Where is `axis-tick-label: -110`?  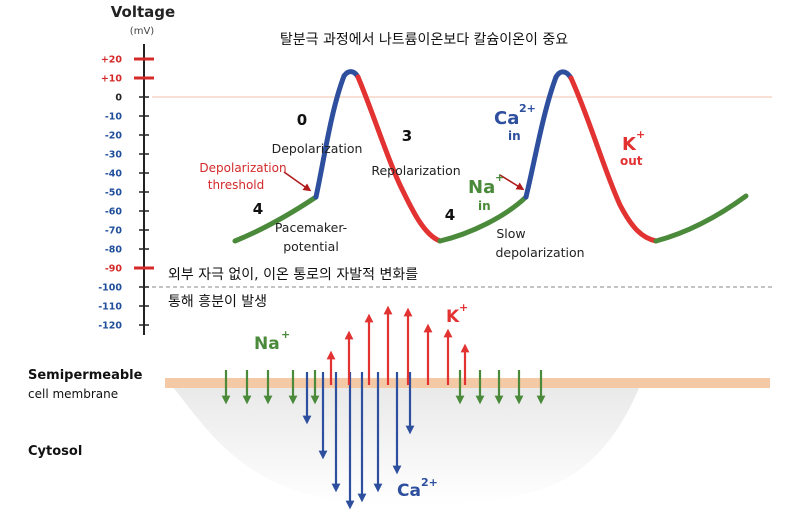
axis-tick-label: -110 is located at coordinates (110, 307).